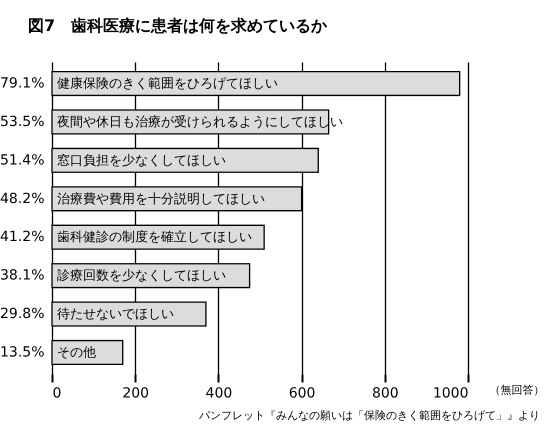  What do you see at coordinates (517, 390) in the screenshot?
I see `x-axis-title: （無回答）` at bounding box center [517, 390].